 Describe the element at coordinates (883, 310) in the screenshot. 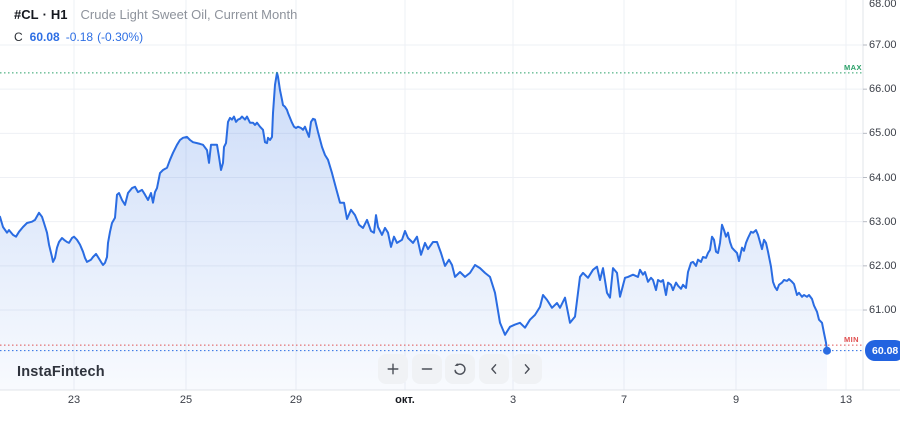

I see `price-axis-label: 61.00` at that location.